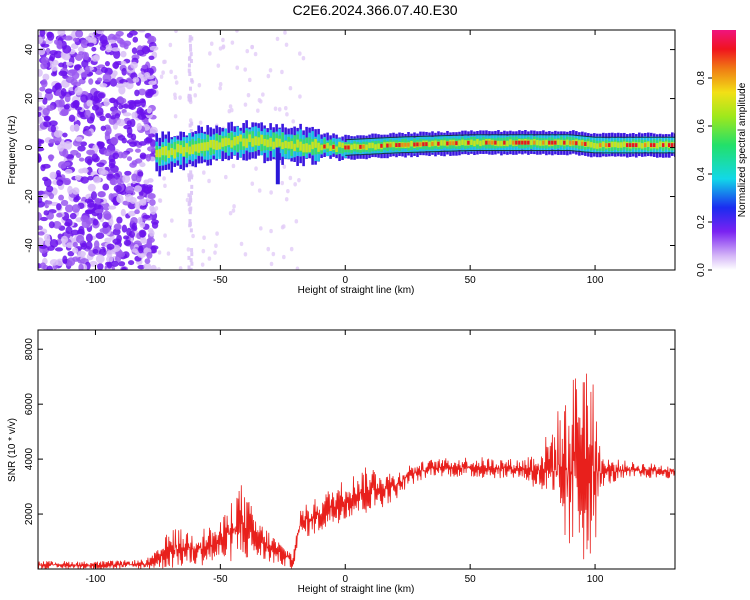  Describe the element at coordinates (12, 450) in the screenshot. I see `snr-y-axis-label: SNR (10 * v/v)` at that location.